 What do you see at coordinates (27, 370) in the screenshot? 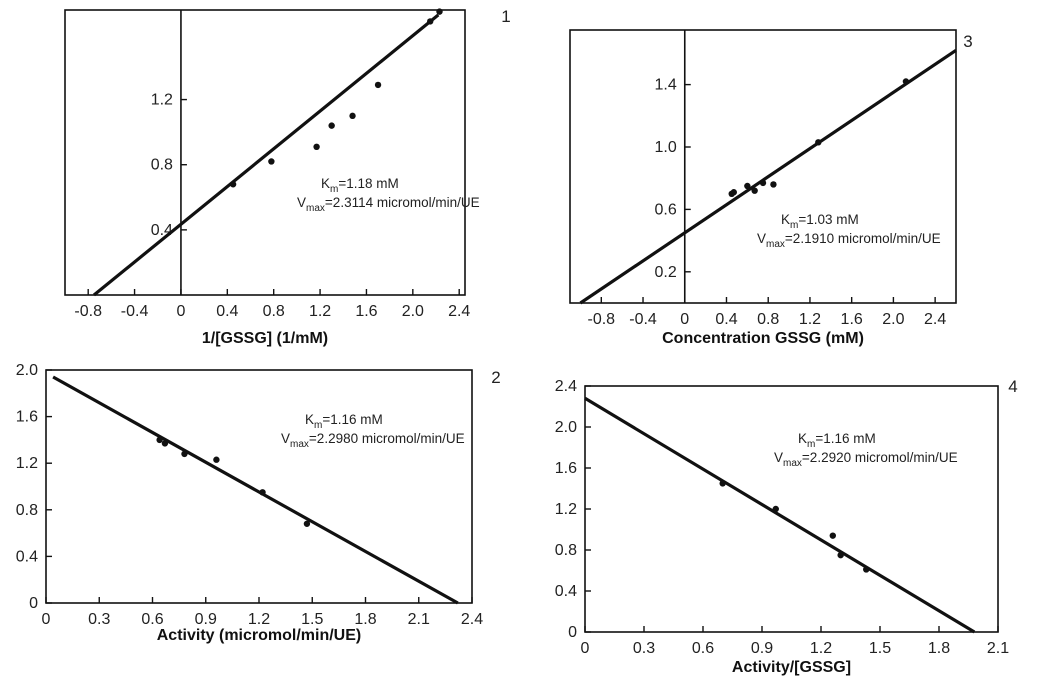
I see `y-tick-label: 2.0` at bounding box center [27, 370].